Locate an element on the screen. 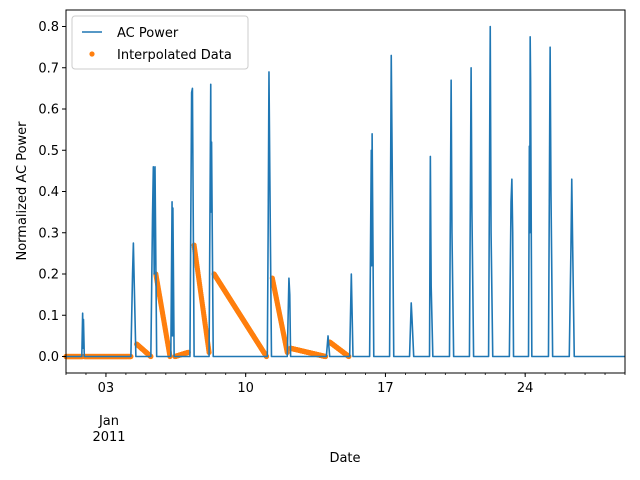 This screenshot has height=480, width=640. y-tick-label: 0.3 is located at coordinates (48, 233).